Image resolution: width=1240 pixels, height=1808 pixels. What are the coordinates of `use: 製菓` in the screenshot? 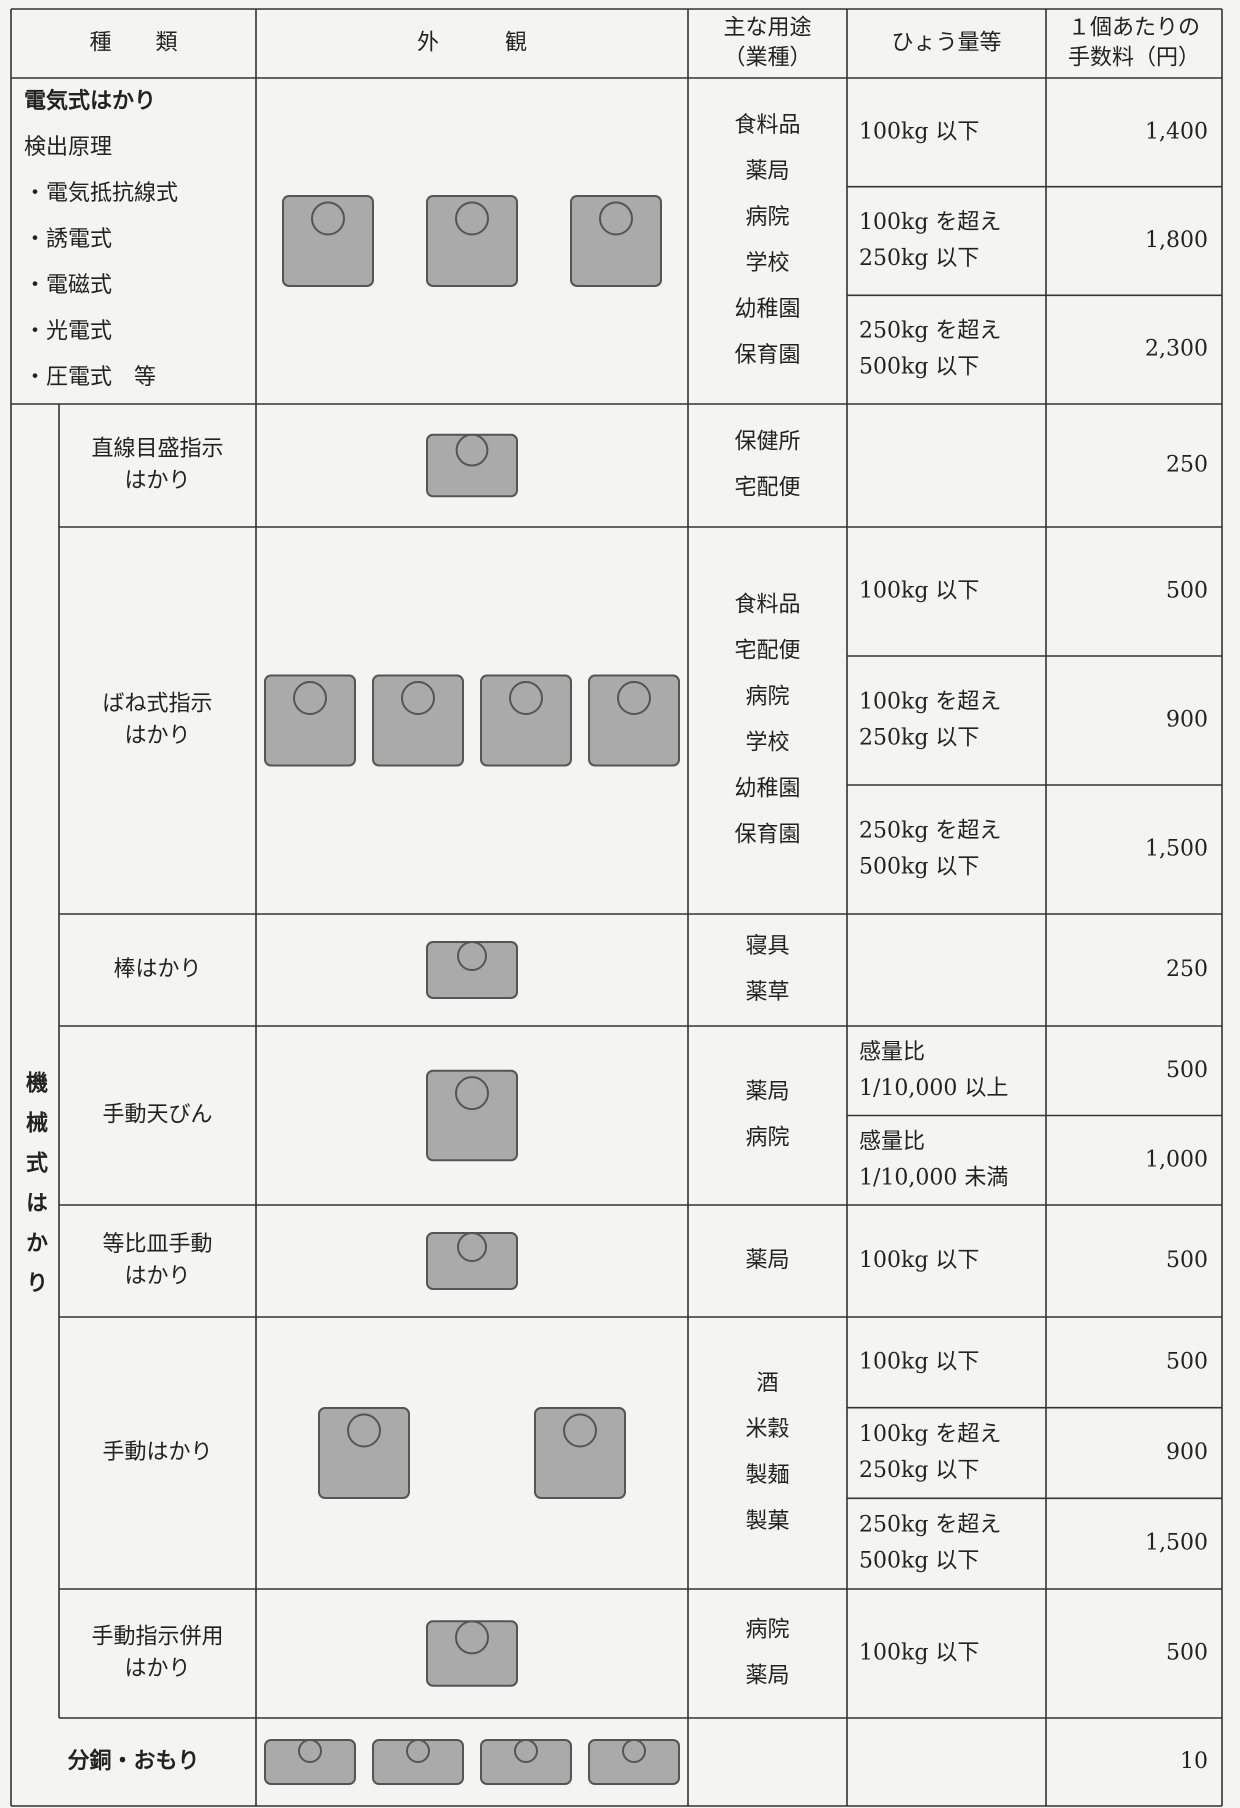 It's located at (767, 1521).